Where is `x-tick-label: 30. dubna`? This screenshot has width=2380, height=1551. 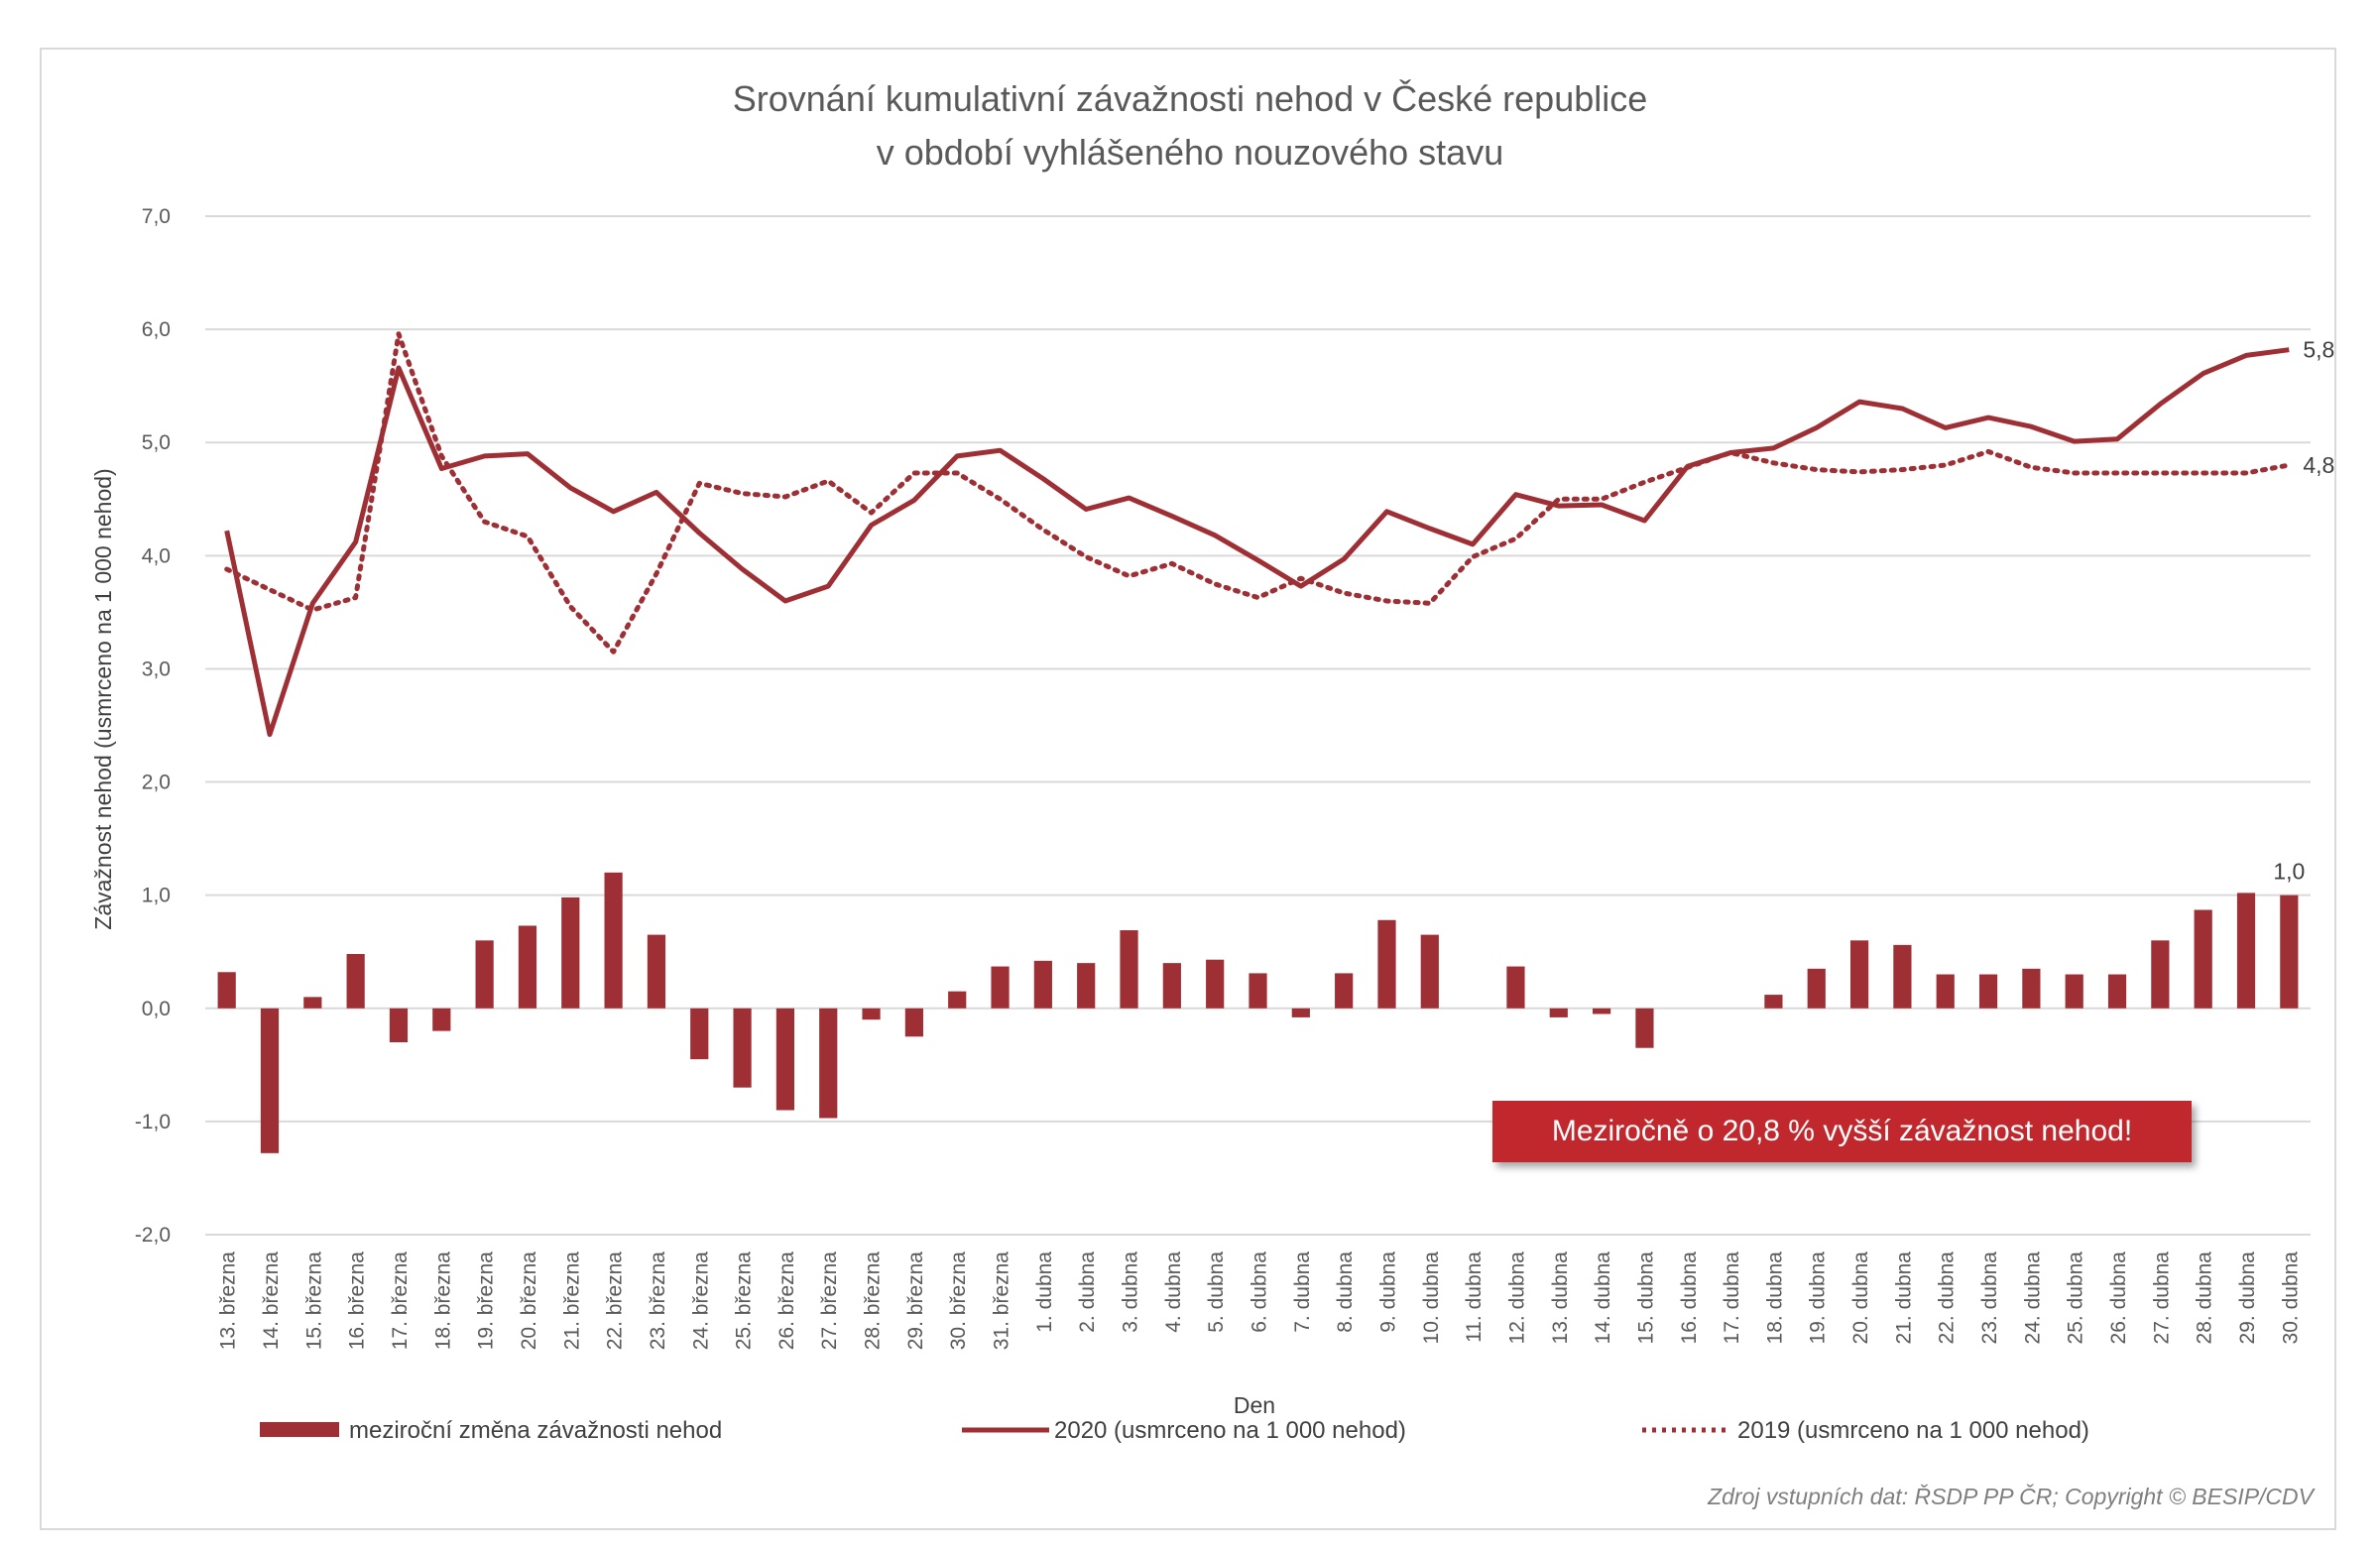 x-tick-label: 30. dubna is located at coordinates (2290, 1298).